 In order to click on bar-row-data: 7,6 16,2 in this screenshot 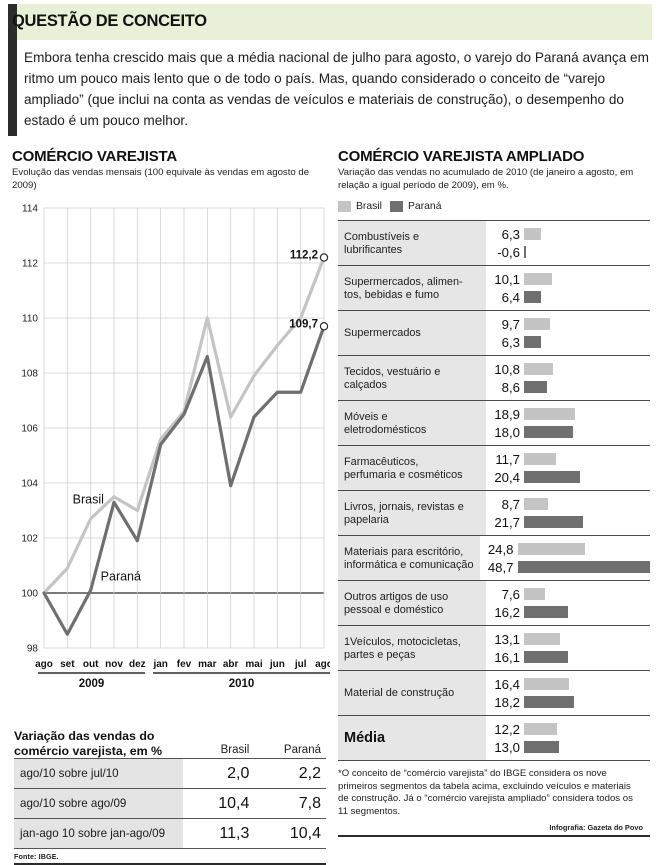, I will do `click(568, 603)`.